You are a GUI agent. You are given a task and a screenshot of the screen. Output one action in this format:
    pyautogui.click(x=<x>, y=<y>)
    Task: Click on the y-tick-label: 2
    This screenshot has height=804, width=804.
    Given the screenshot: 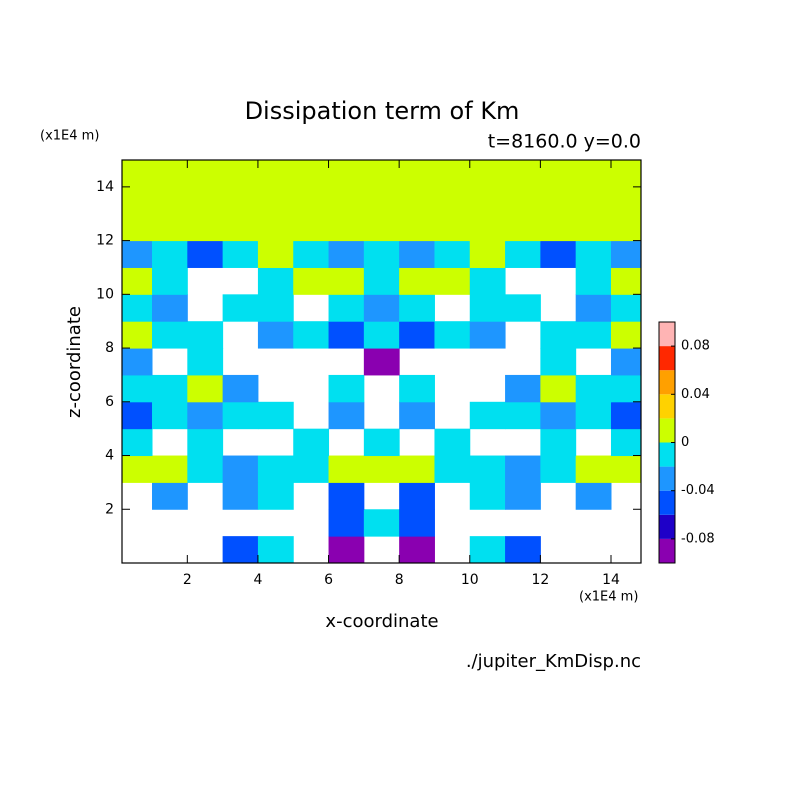 What is the action you would take?
    pyautogui.click(x=109, y=509)
    